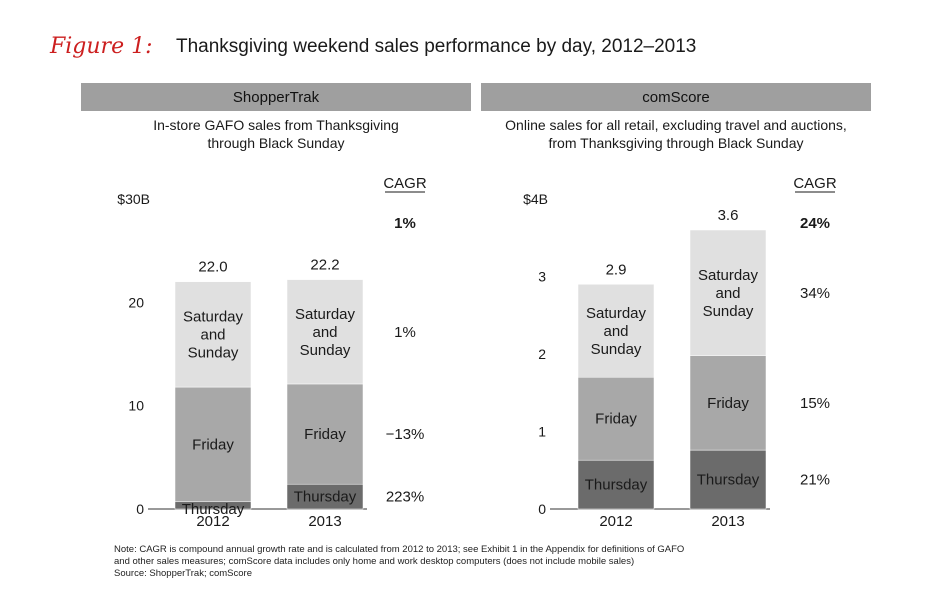  What do you see at coordinates (276, 97) in the screenshot?
I see `shoppertrak-header: ShopperTrak` at bounding box center [276, 97].